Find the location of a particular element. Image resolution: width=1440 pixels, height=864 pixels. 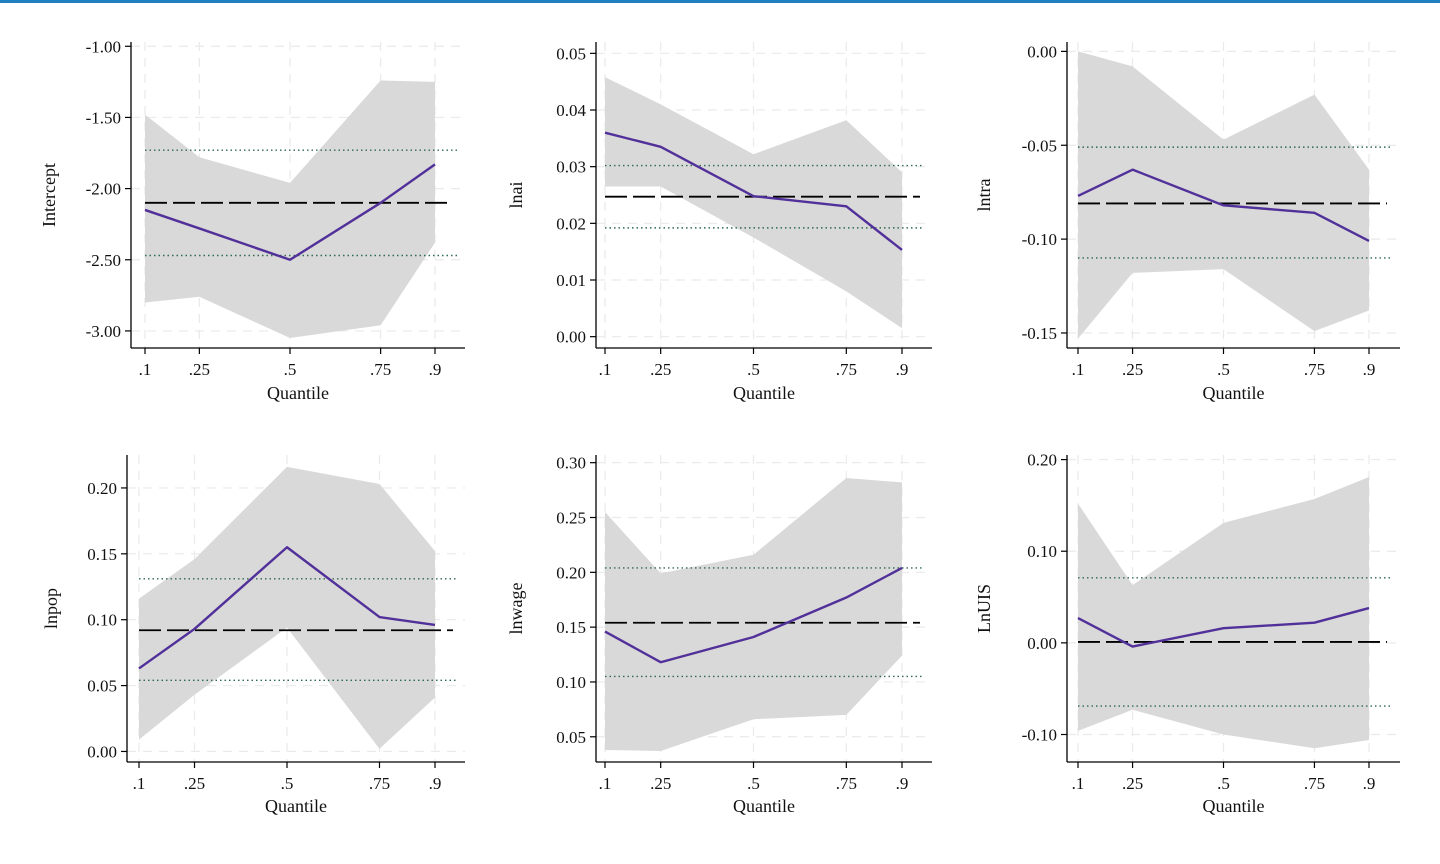

y-tick-label: -2.50 is located at coordinates (103, 260).